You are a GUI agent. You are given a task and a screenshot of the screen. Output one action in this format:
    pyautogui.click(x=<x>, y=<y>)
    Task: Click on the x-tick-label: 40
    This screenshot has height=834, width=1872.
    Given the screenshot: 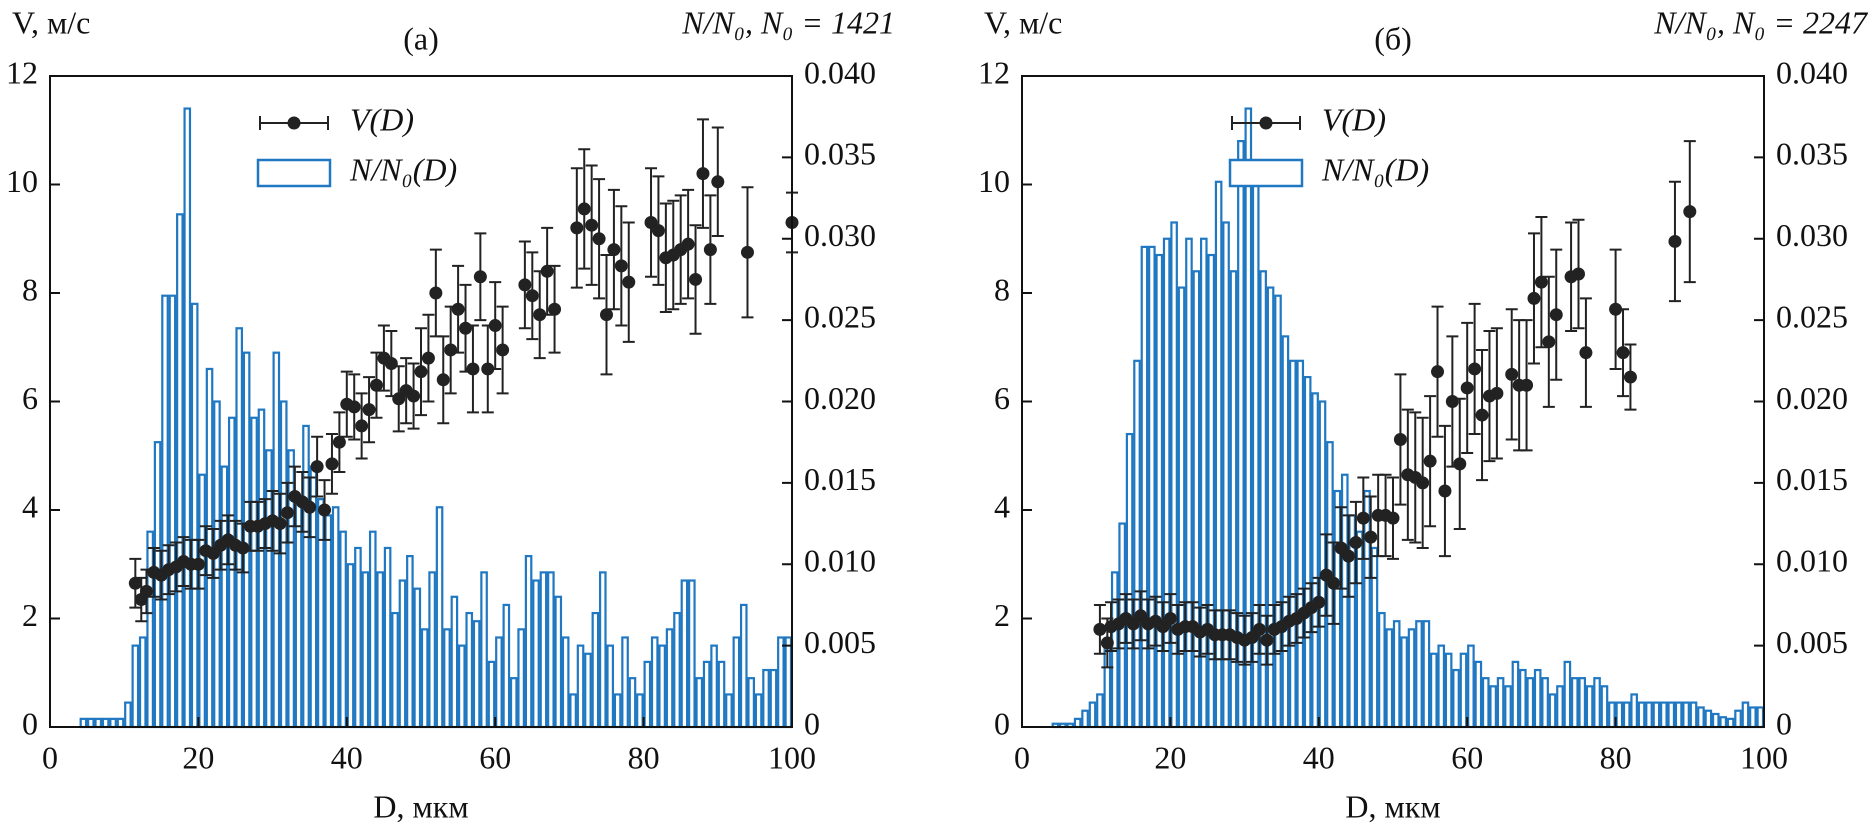 What is the action you would take?
    pyautogui.click(x=1319, y=757)
    